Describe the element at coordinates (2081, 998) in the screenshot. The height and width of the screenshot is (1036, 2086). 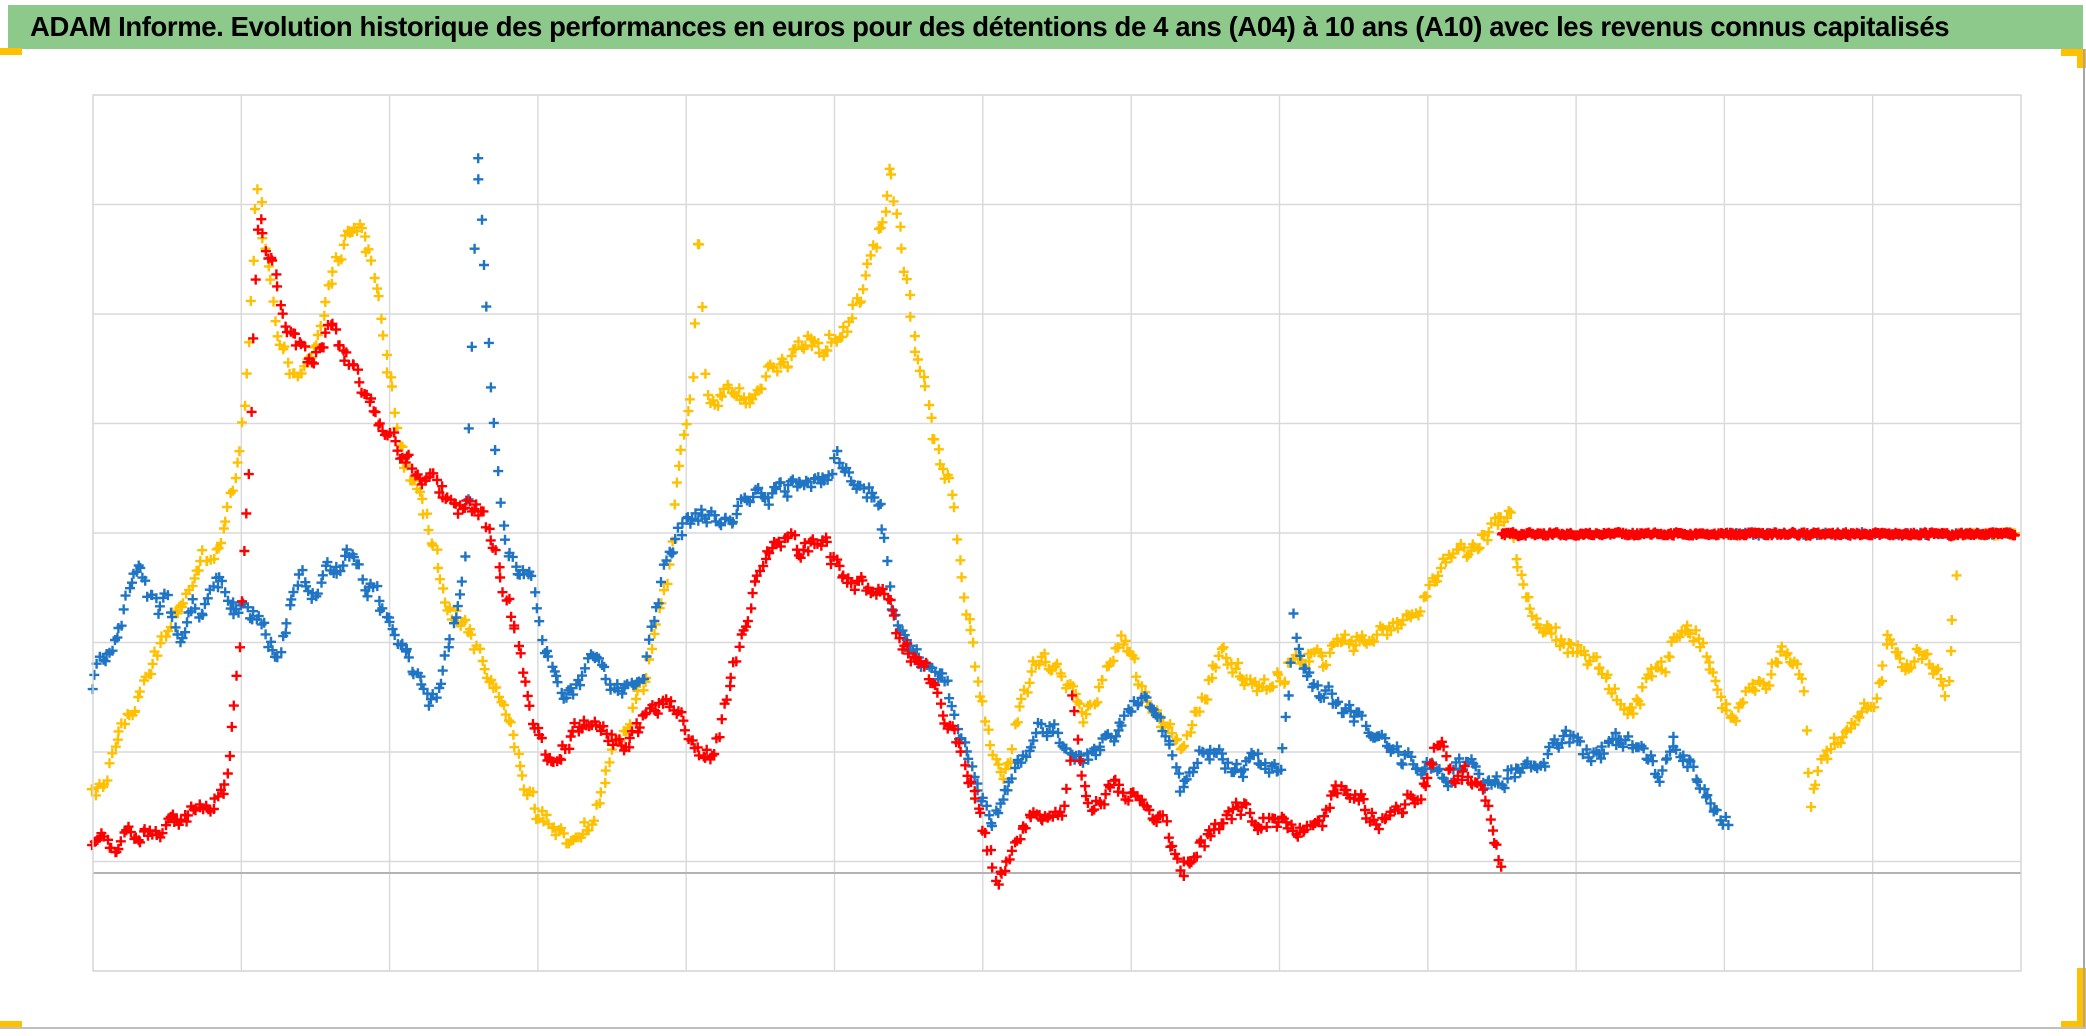
I see `accent-bottom-right-vertical` at that location.